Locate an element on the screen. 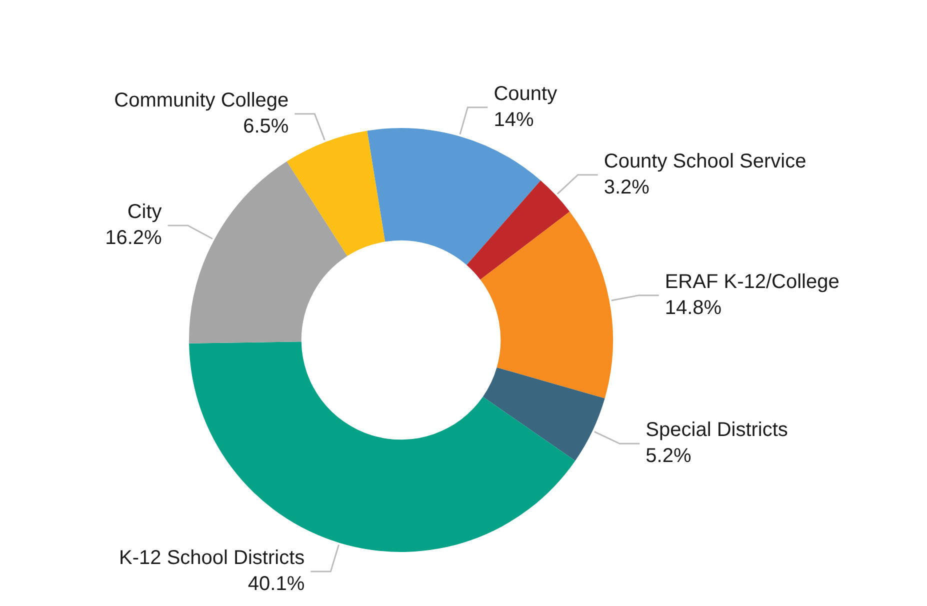 This screenshot has height=606, width=927. data-label: 5.2% is located at coordinates (669, 456).